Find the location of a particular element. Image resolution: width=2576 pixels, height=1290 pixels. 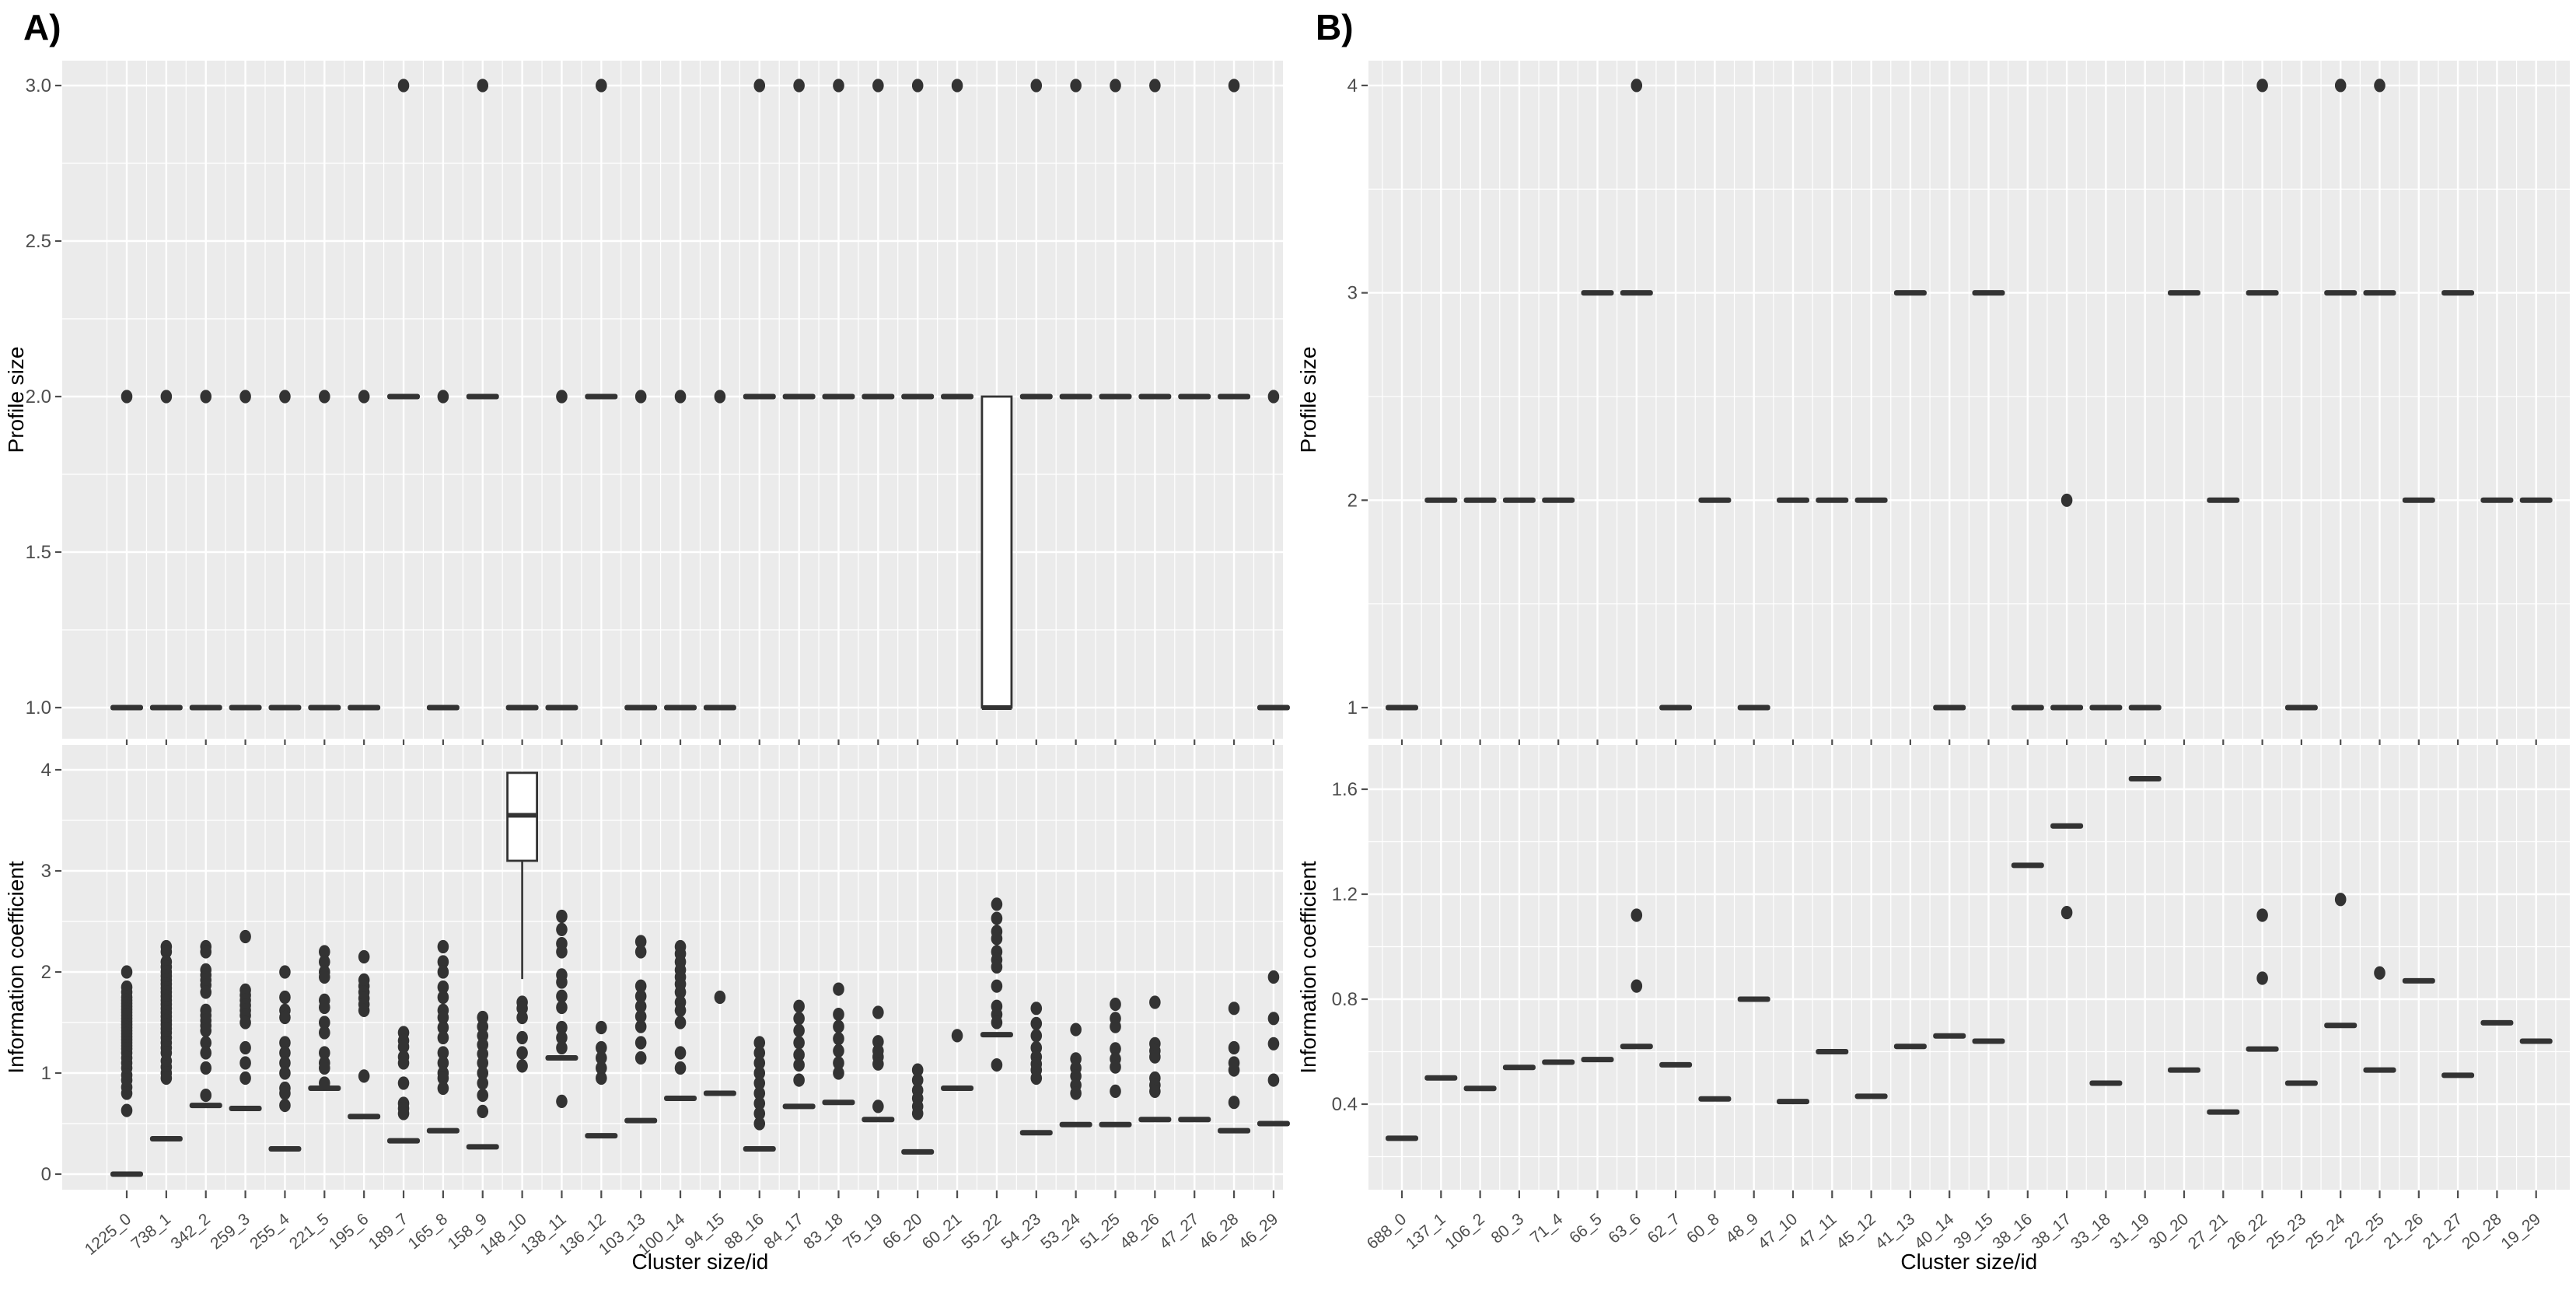

y-tick-label: 2 is located at coordinates (1352, 501).